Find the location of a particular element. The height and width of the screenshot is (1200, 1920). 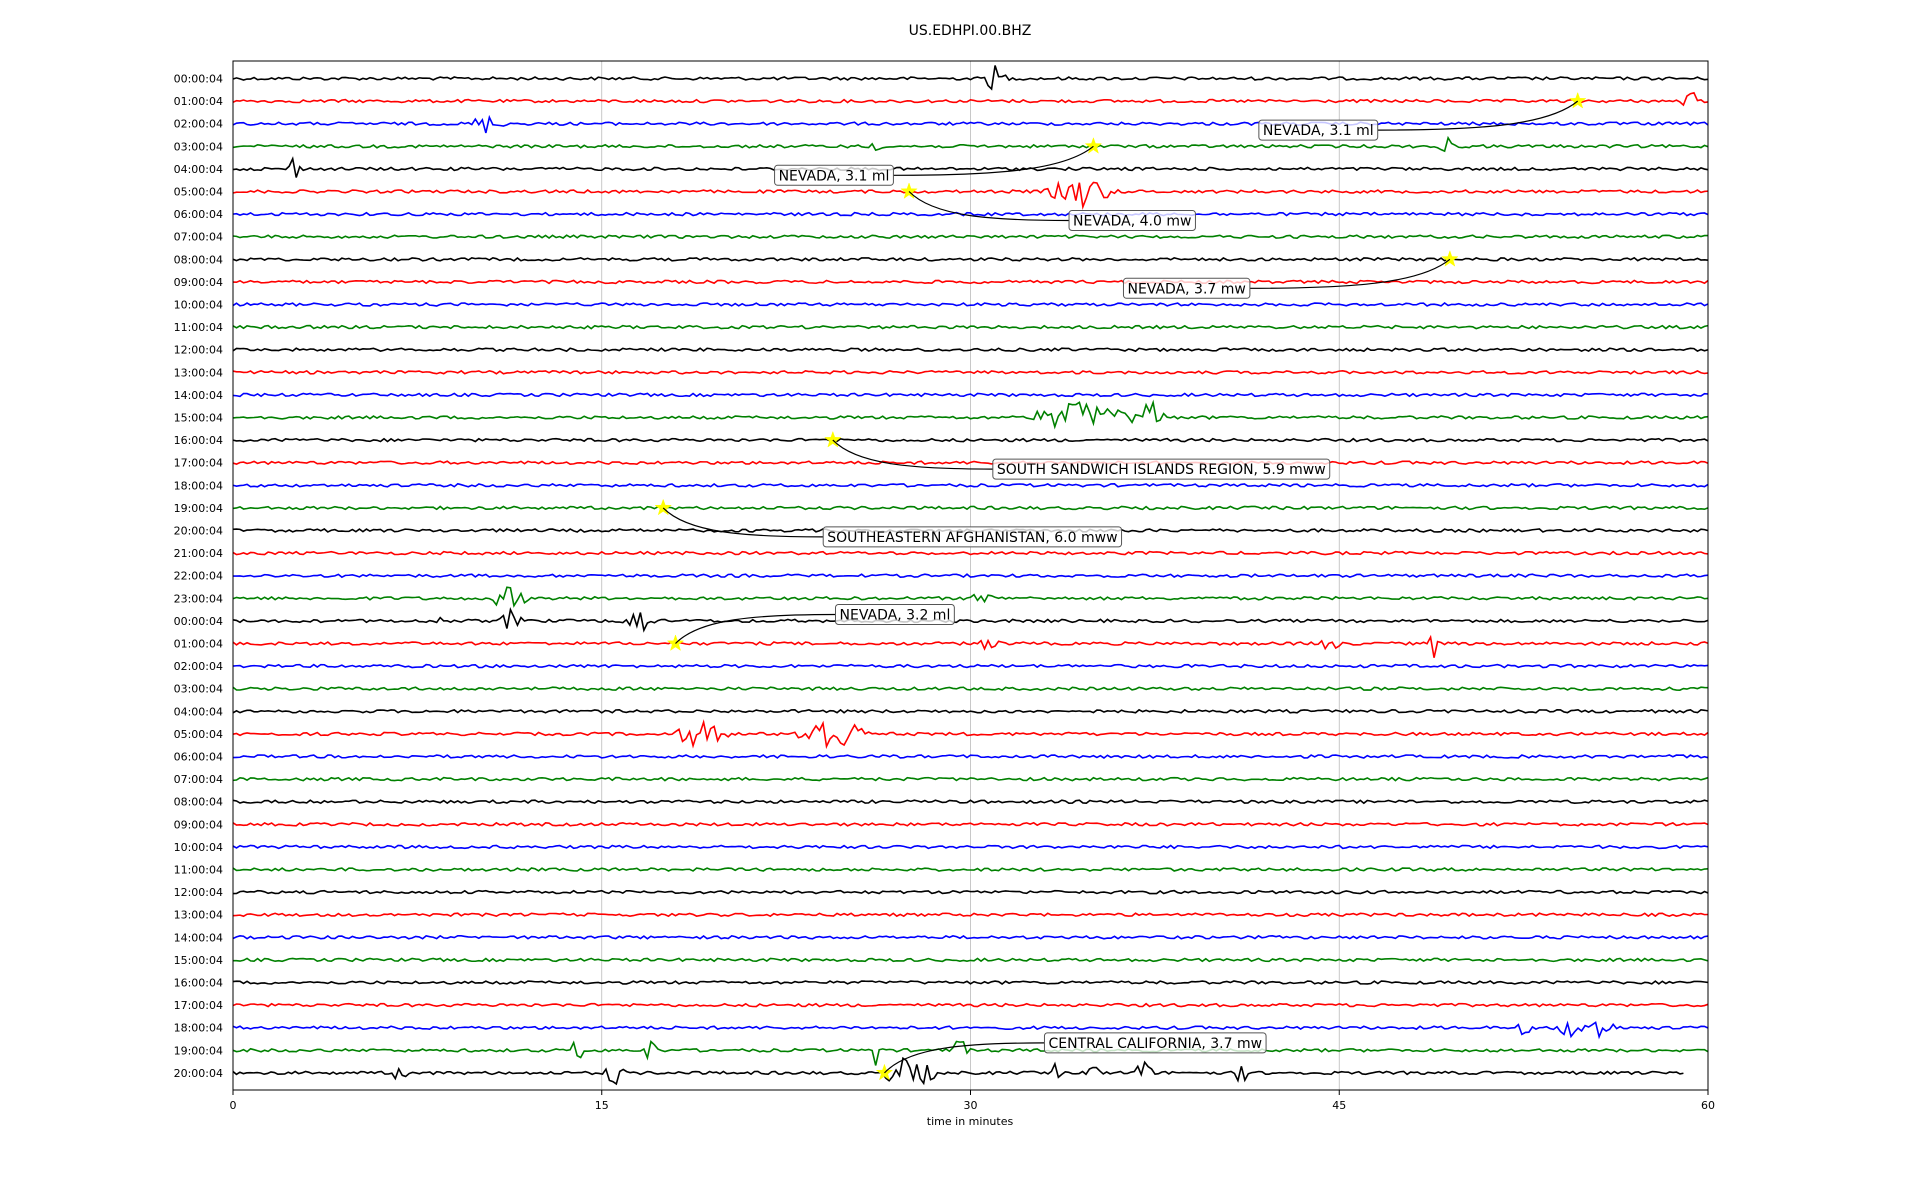

x-axis-label: time in minutes is located at coordinates (970, 1121).